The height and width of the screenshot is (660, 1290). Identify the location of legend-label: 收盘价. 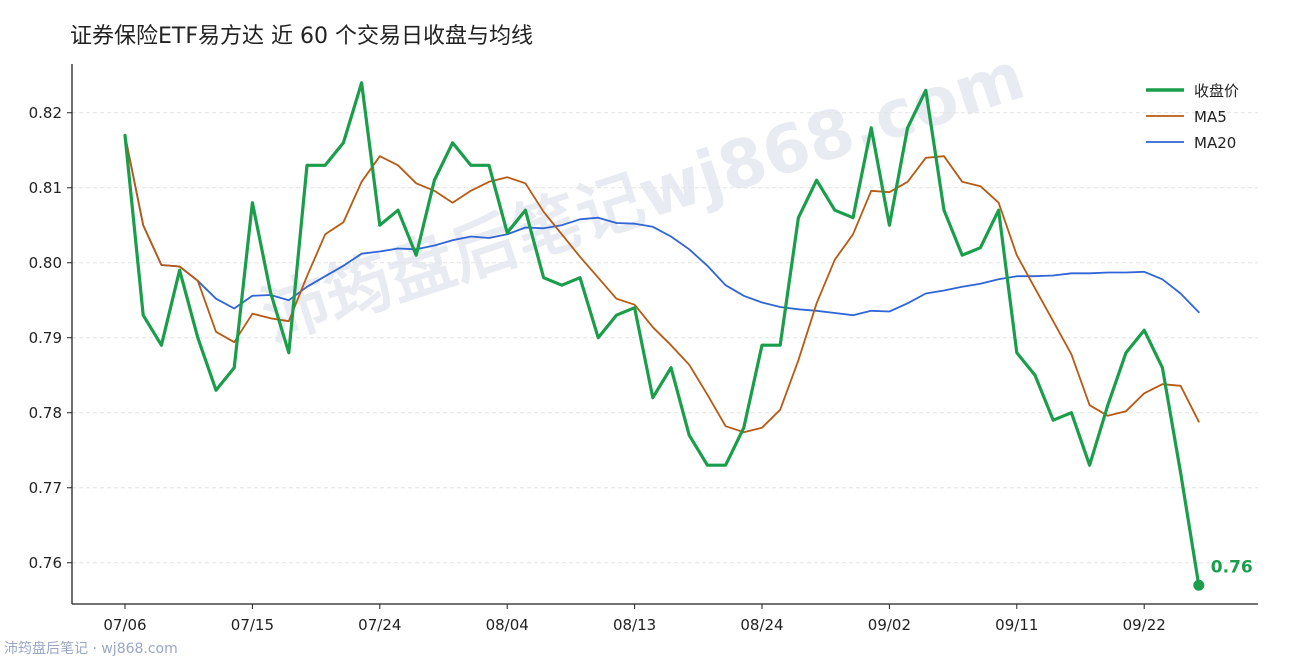
(1216, 91).